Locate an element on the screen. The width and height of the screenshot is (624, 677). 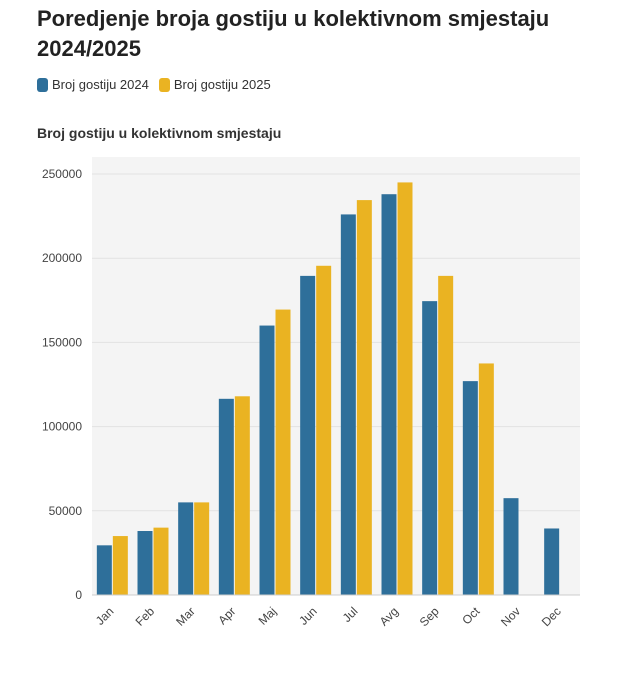
x-tick-label: Sep is located at coordinates (429, 616).